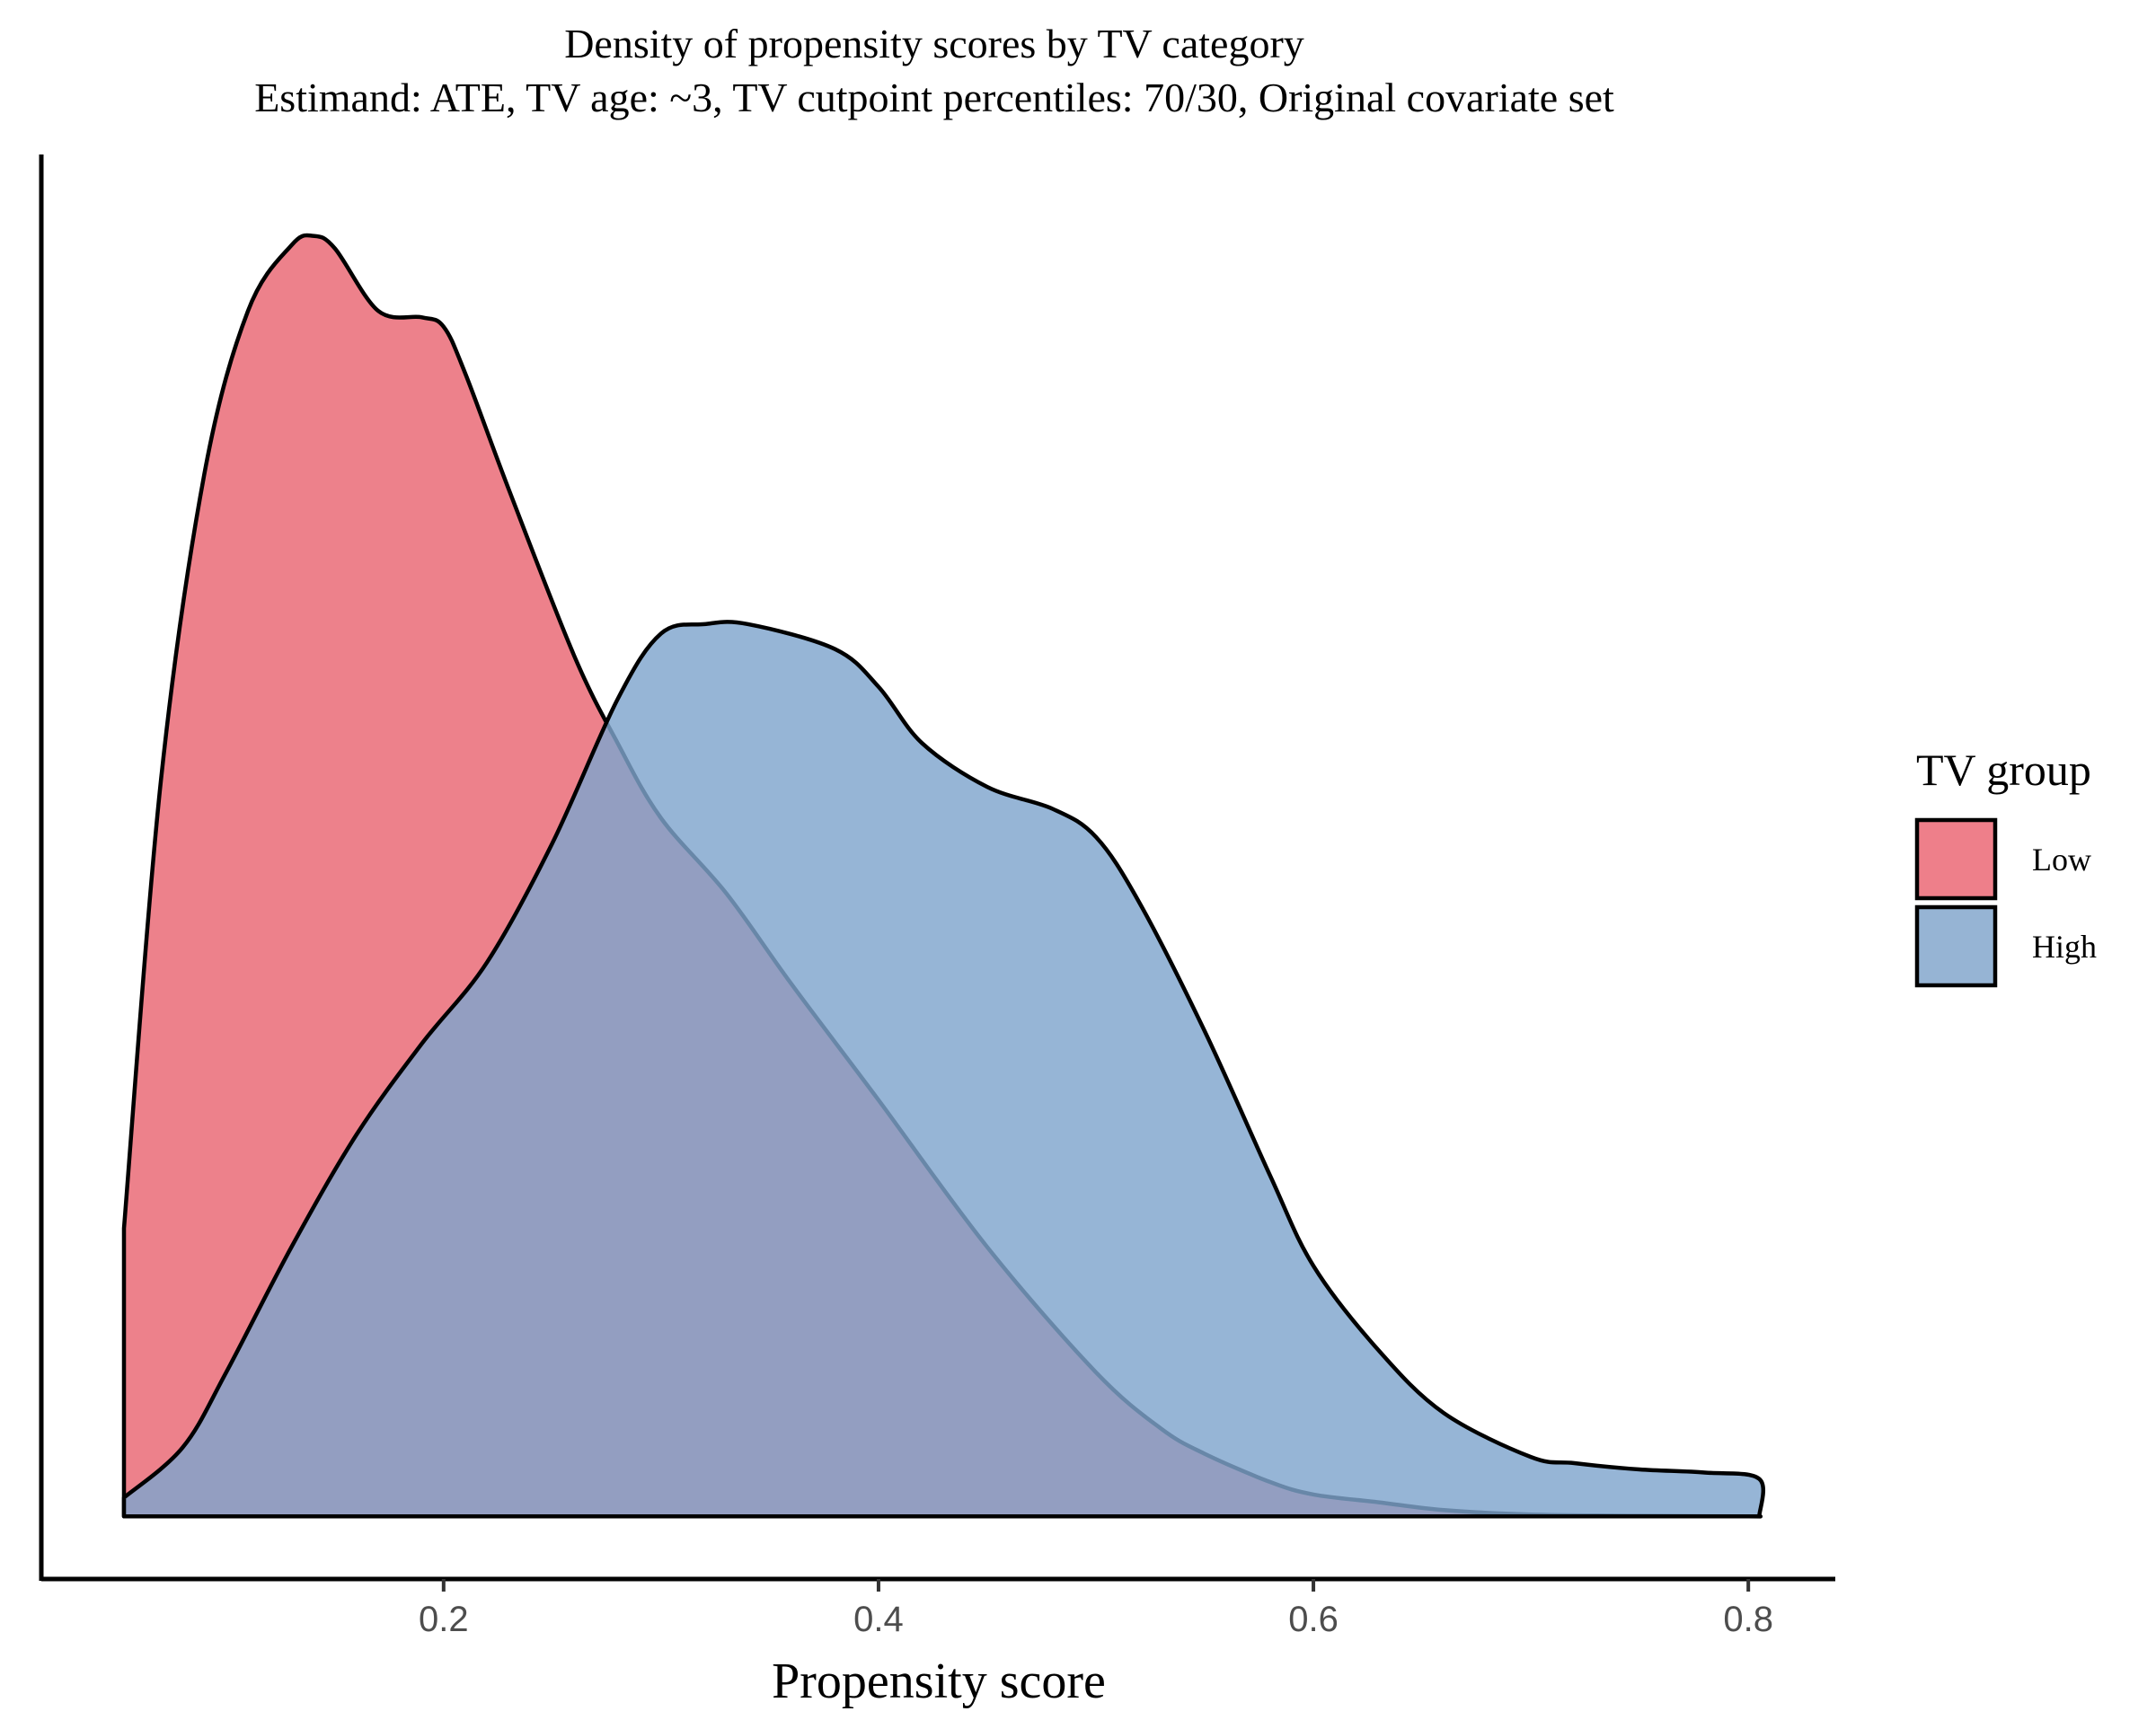  What do you see at coordinates (1313, 1619) in the screenshot?
I see `x-tick-label: 0.6` at bounding box center [1313, 1619].